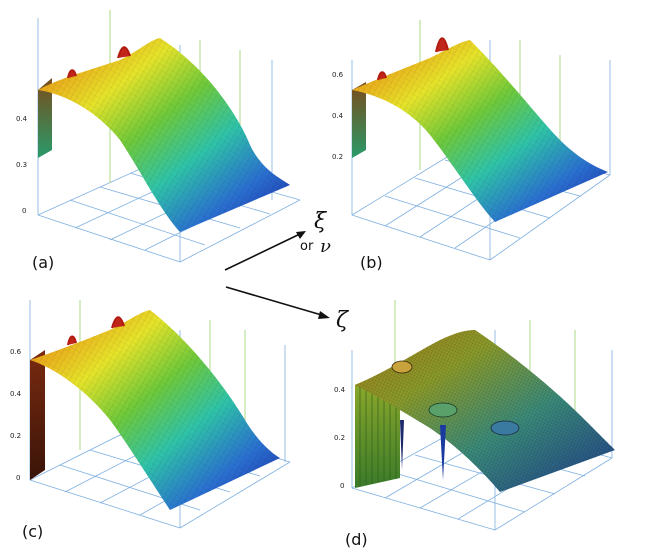 Image resolution: width=646 pixels, height=559 pixels. I want to click on axis-arrows: ξ or ν ζ, so click(287, 271).